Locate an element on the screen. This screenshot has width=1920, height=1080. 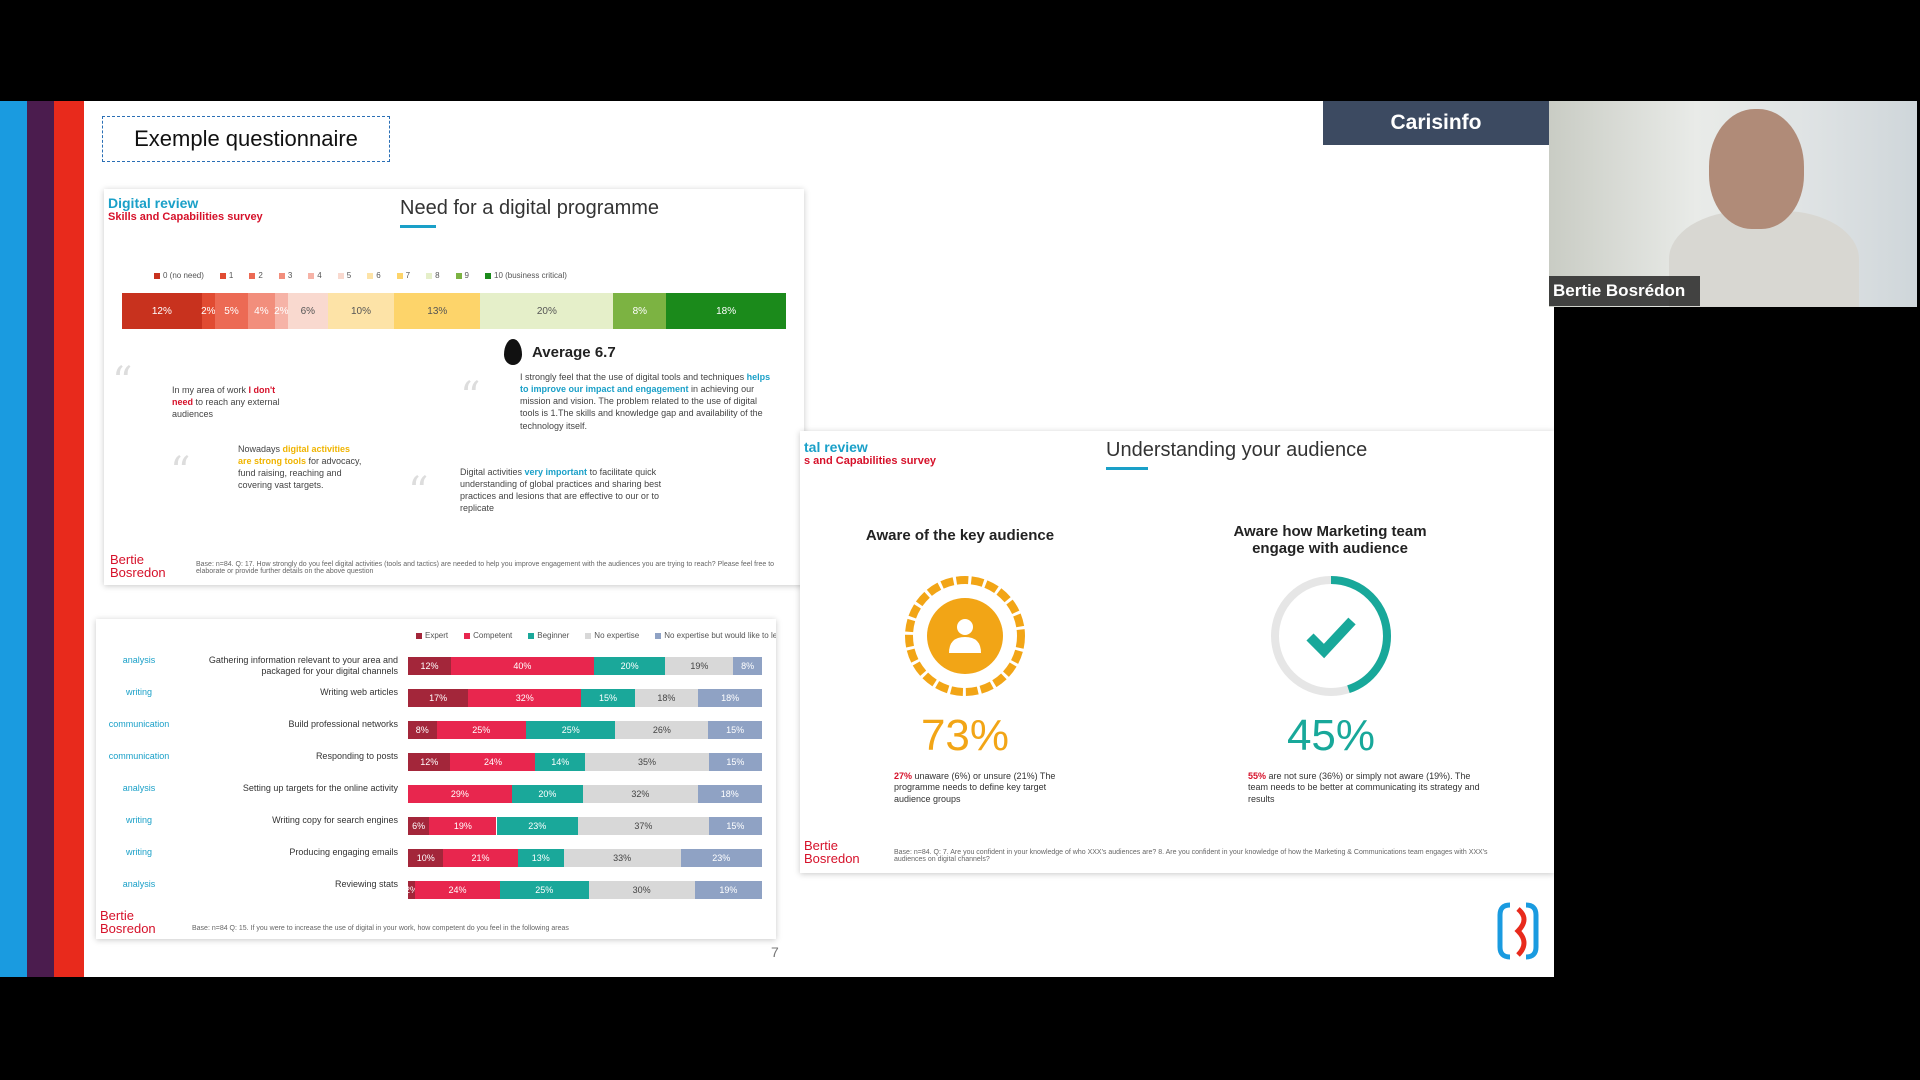
skill-bar-segment: 35% is located at coordinates (647, 762).